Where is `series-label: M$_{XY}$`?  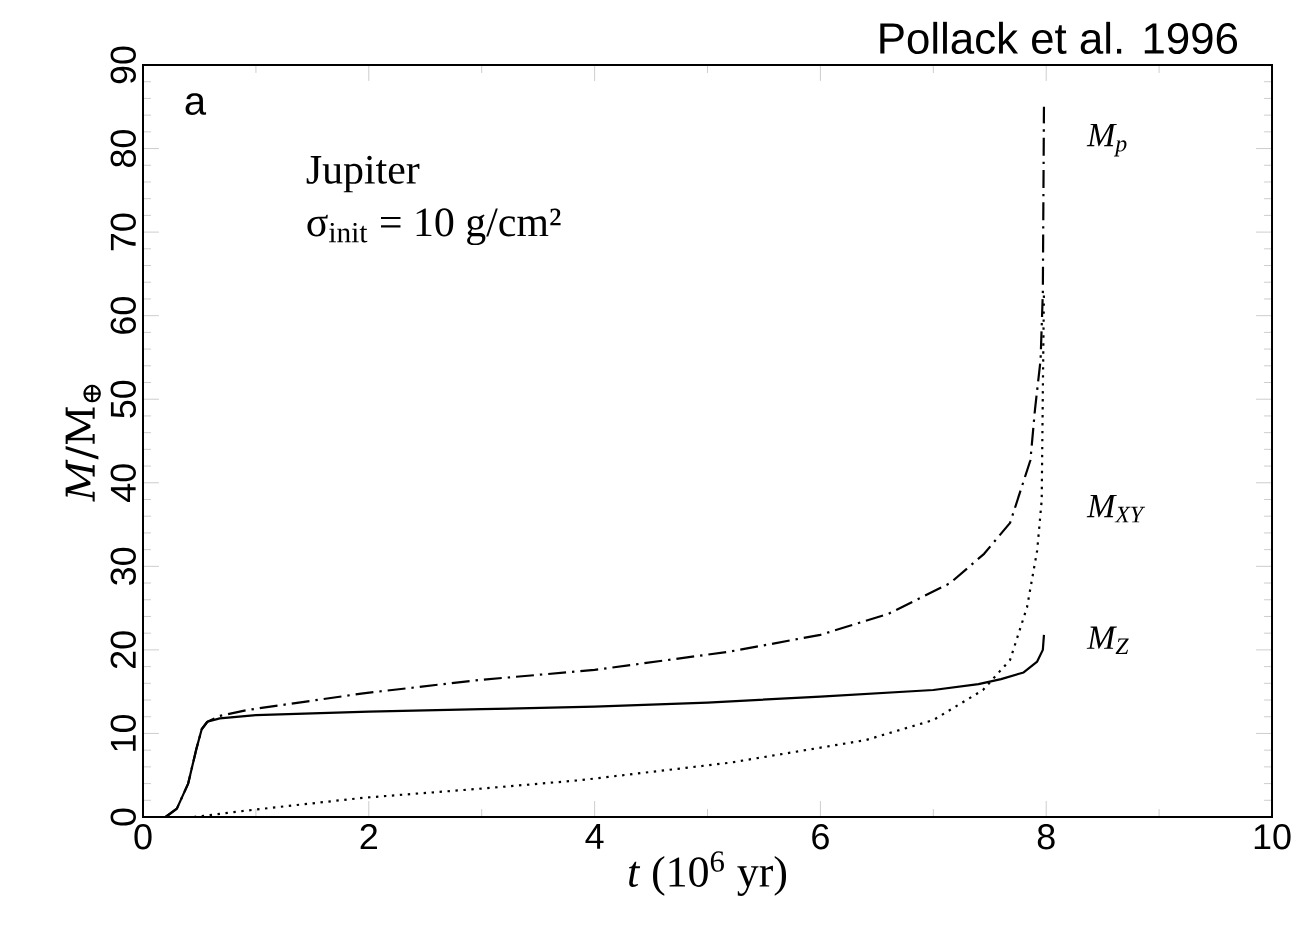 series-label: M$_{XY}$ is located at coordinates (1116, 508).